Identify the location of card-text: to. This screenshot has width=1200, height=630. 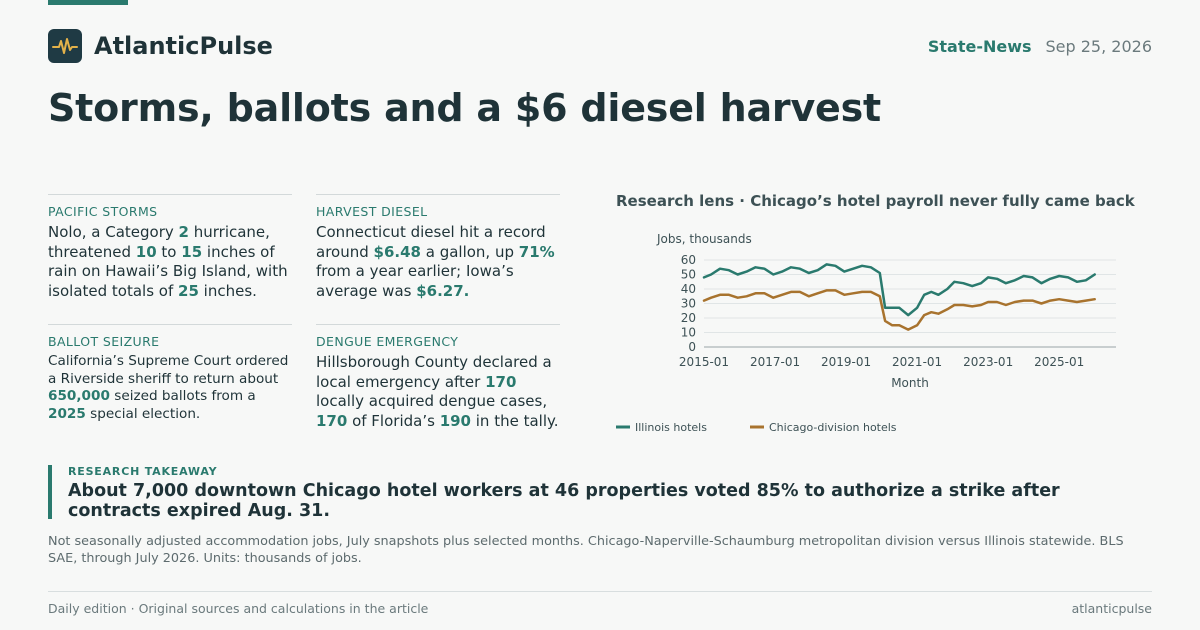
(169, 251).